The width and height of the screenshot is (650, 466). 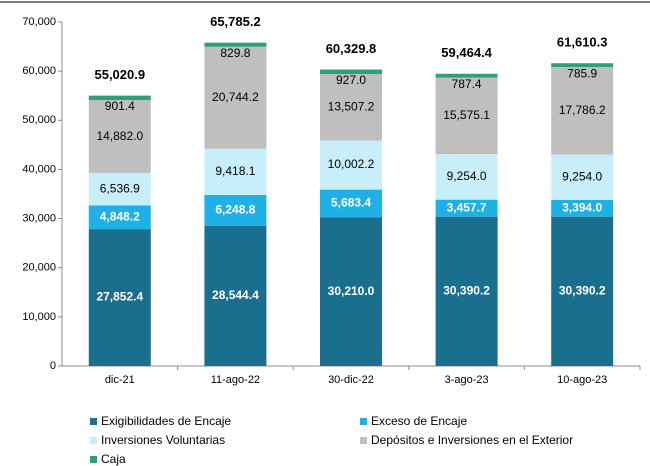 I want to click on legend-label: Caja, so click(x=113, y=459).